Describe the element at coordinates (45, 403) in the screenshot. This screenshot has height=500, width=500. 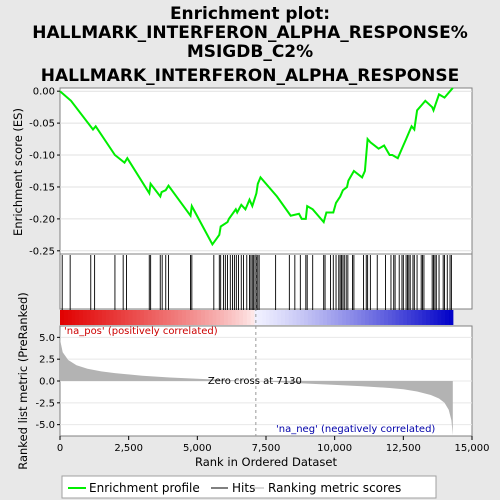
I see `metric-y-tick-label: -2.5` at that location.